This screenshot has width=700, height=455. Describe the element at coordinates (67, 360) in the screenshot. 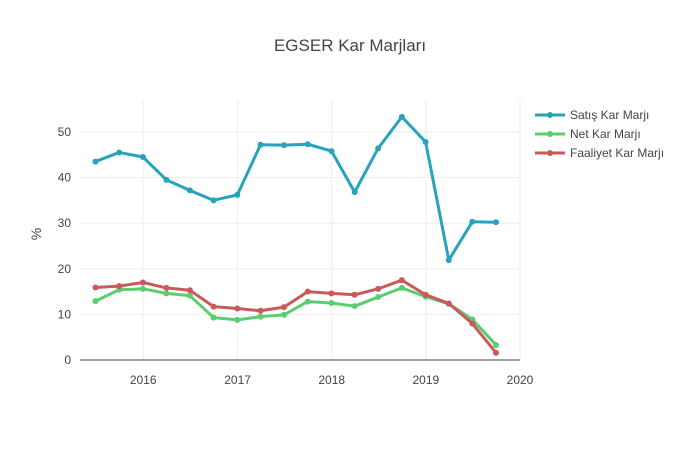

I see `y-tick-label: 0` at that location.